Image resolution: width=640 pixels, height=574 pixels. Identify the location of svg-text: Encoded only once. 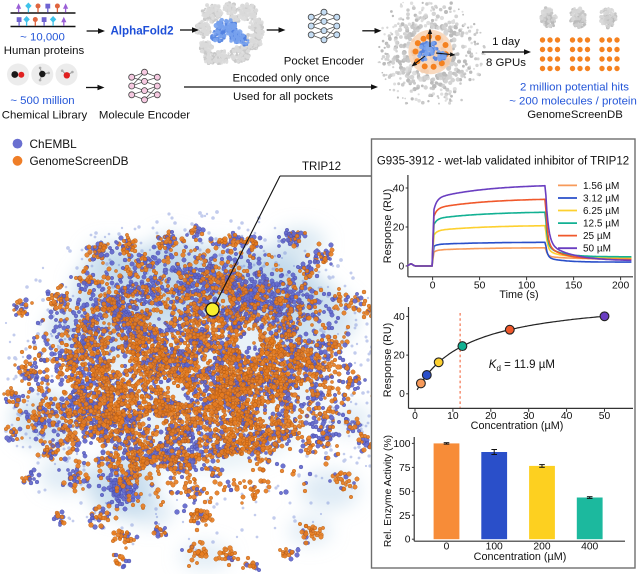
(281, 79).